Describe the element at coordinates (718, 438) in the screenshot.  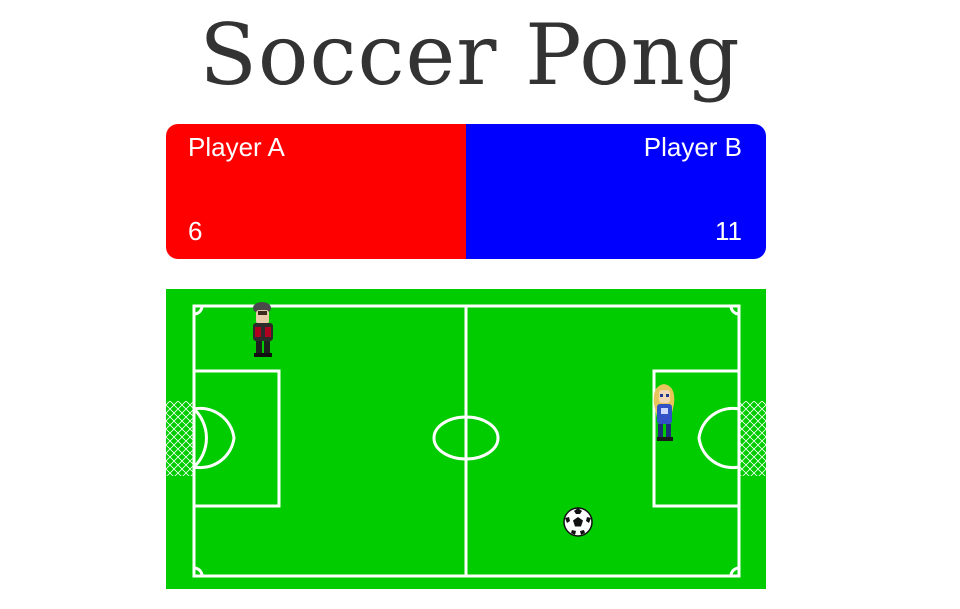
I see `right-penalty-arc` at that location.